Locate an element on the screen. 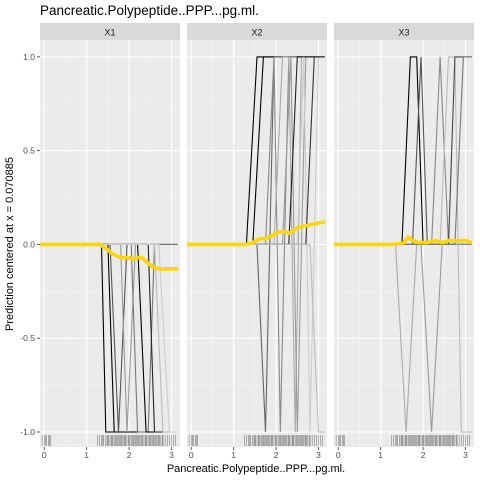 The width and height of the screenshot is (480, 480). facet-strip-label: X2 is located at coordinates (256, 33).